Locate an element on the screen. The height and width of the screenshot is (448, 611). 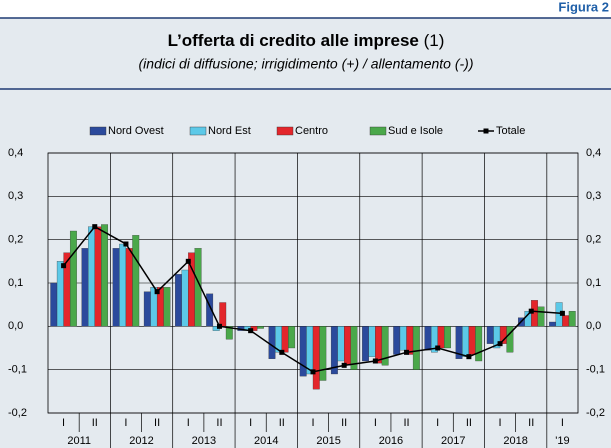
y-tick-label: 0,0 is located at coordinates (15, 326).